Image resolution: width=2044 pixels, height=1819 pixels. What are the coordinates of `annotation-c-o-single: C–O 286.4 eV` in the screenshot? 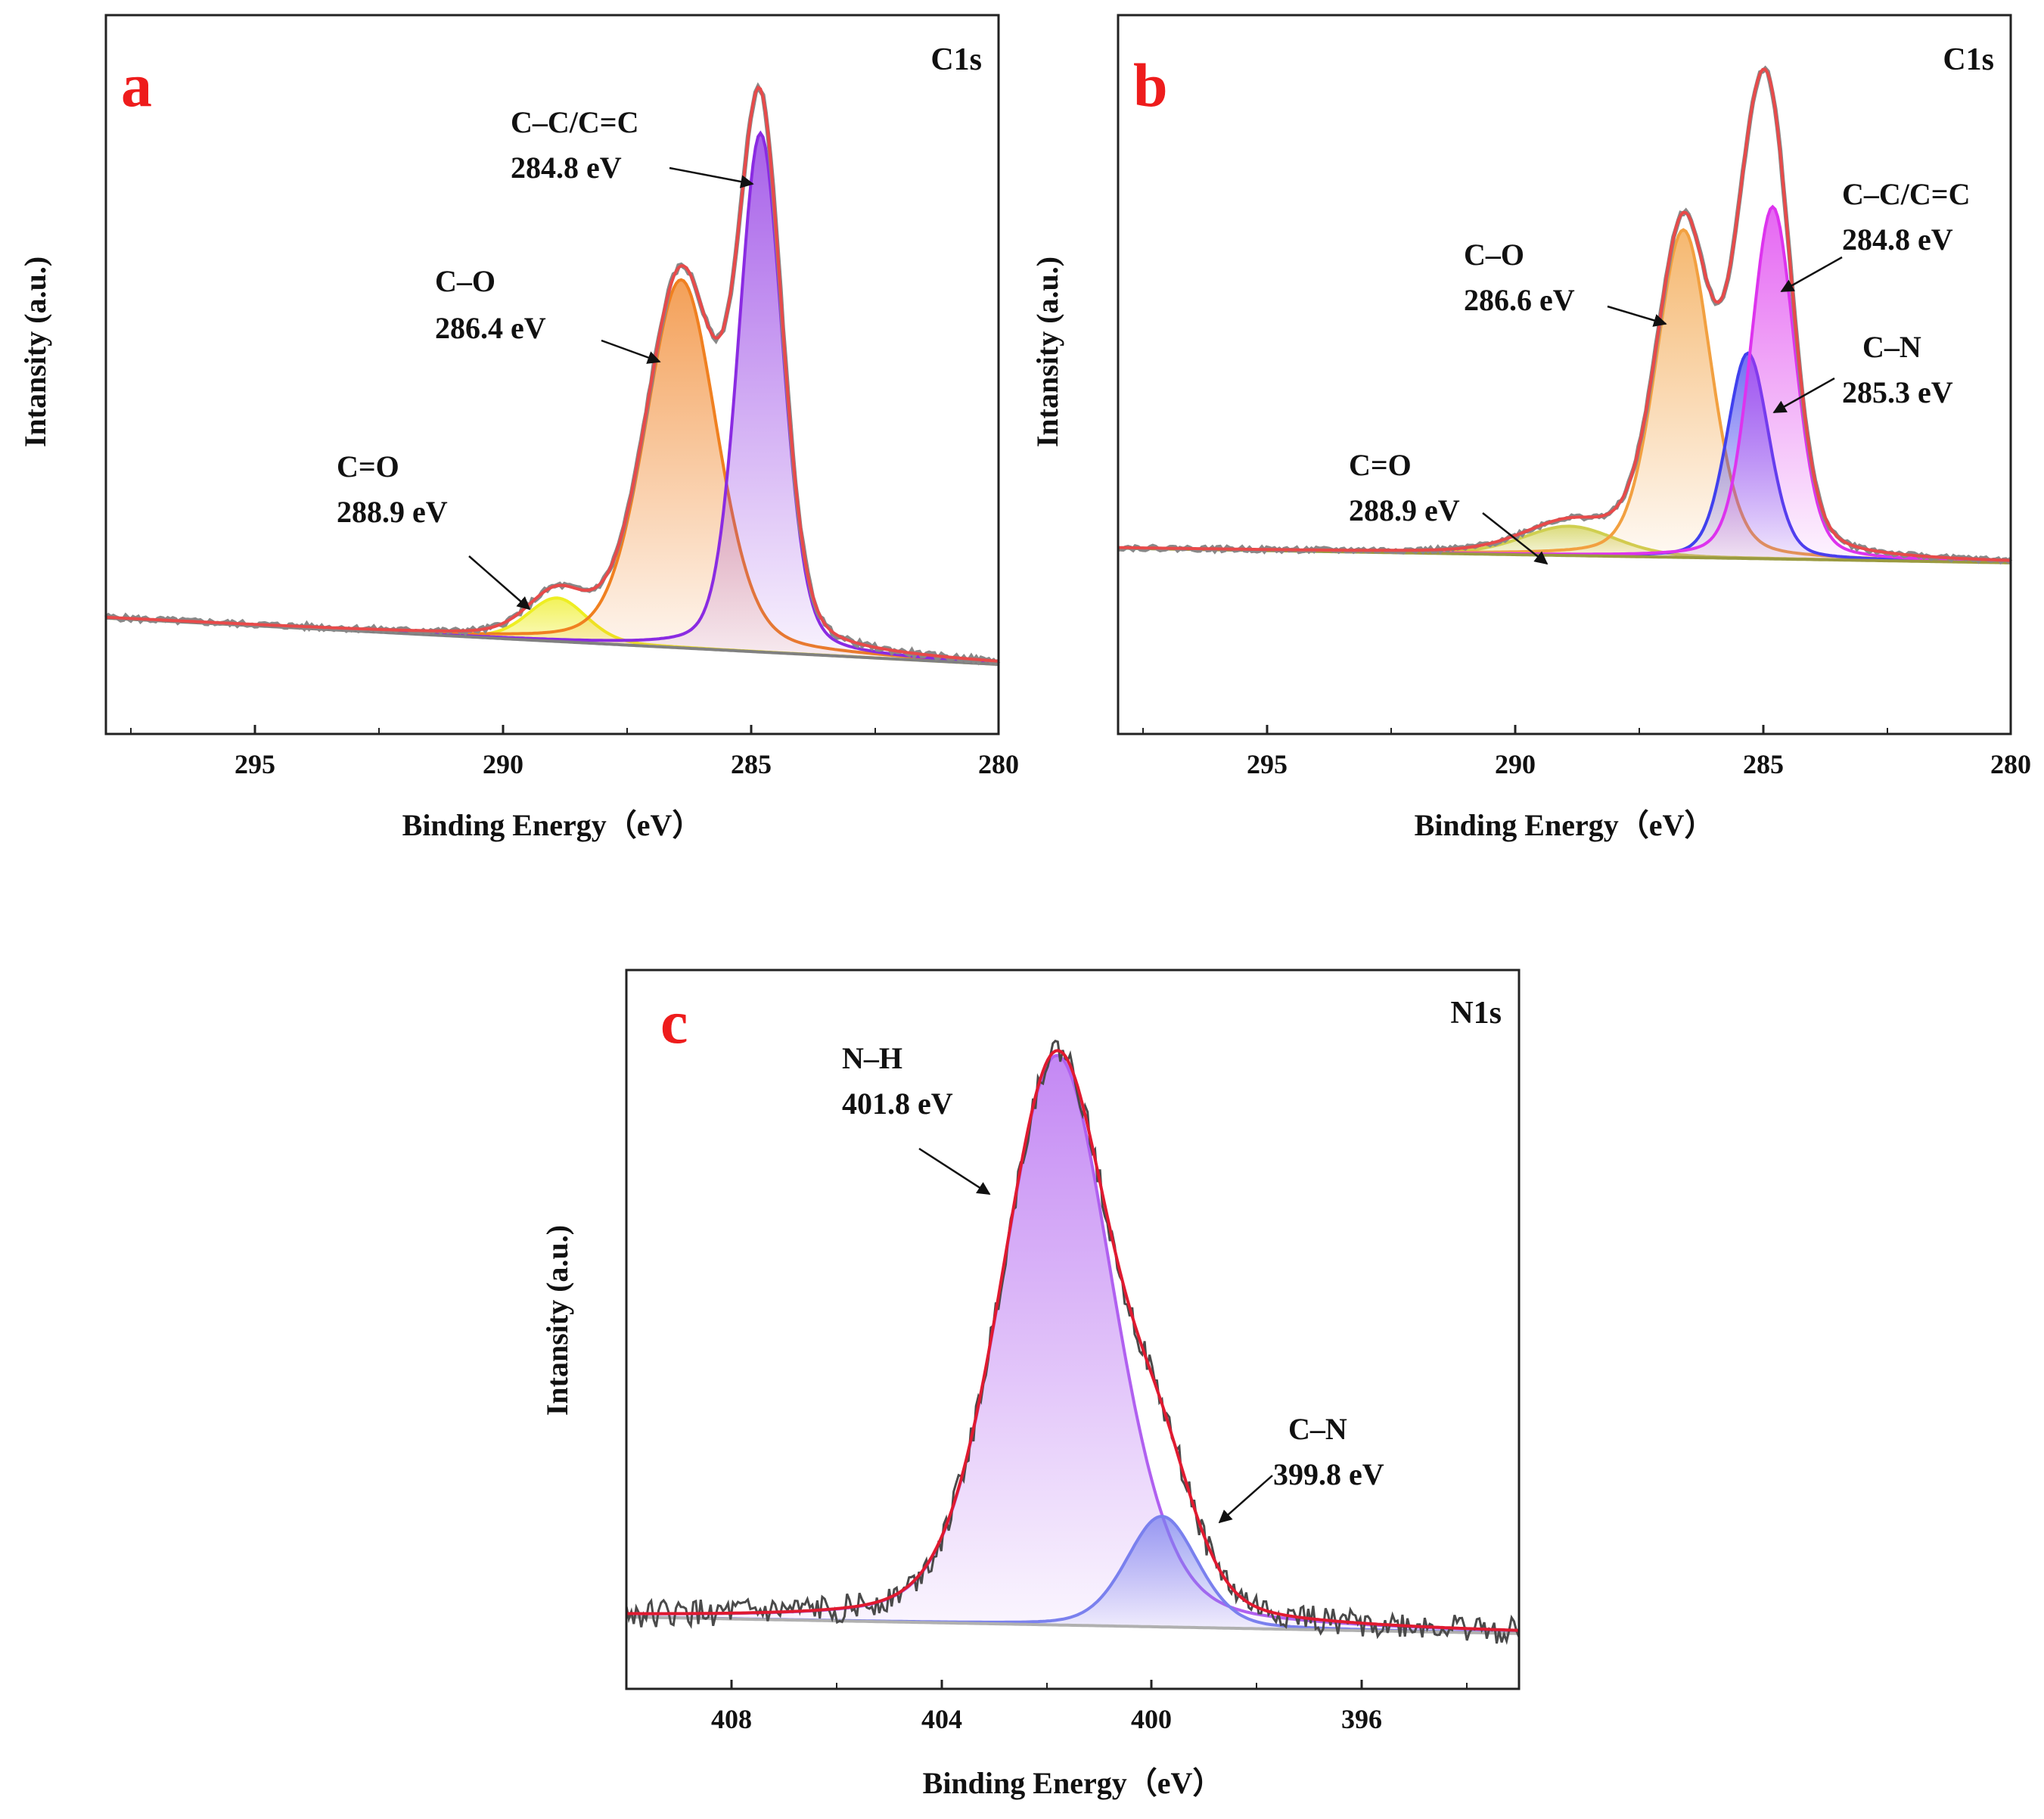 It's located at (548, 314).